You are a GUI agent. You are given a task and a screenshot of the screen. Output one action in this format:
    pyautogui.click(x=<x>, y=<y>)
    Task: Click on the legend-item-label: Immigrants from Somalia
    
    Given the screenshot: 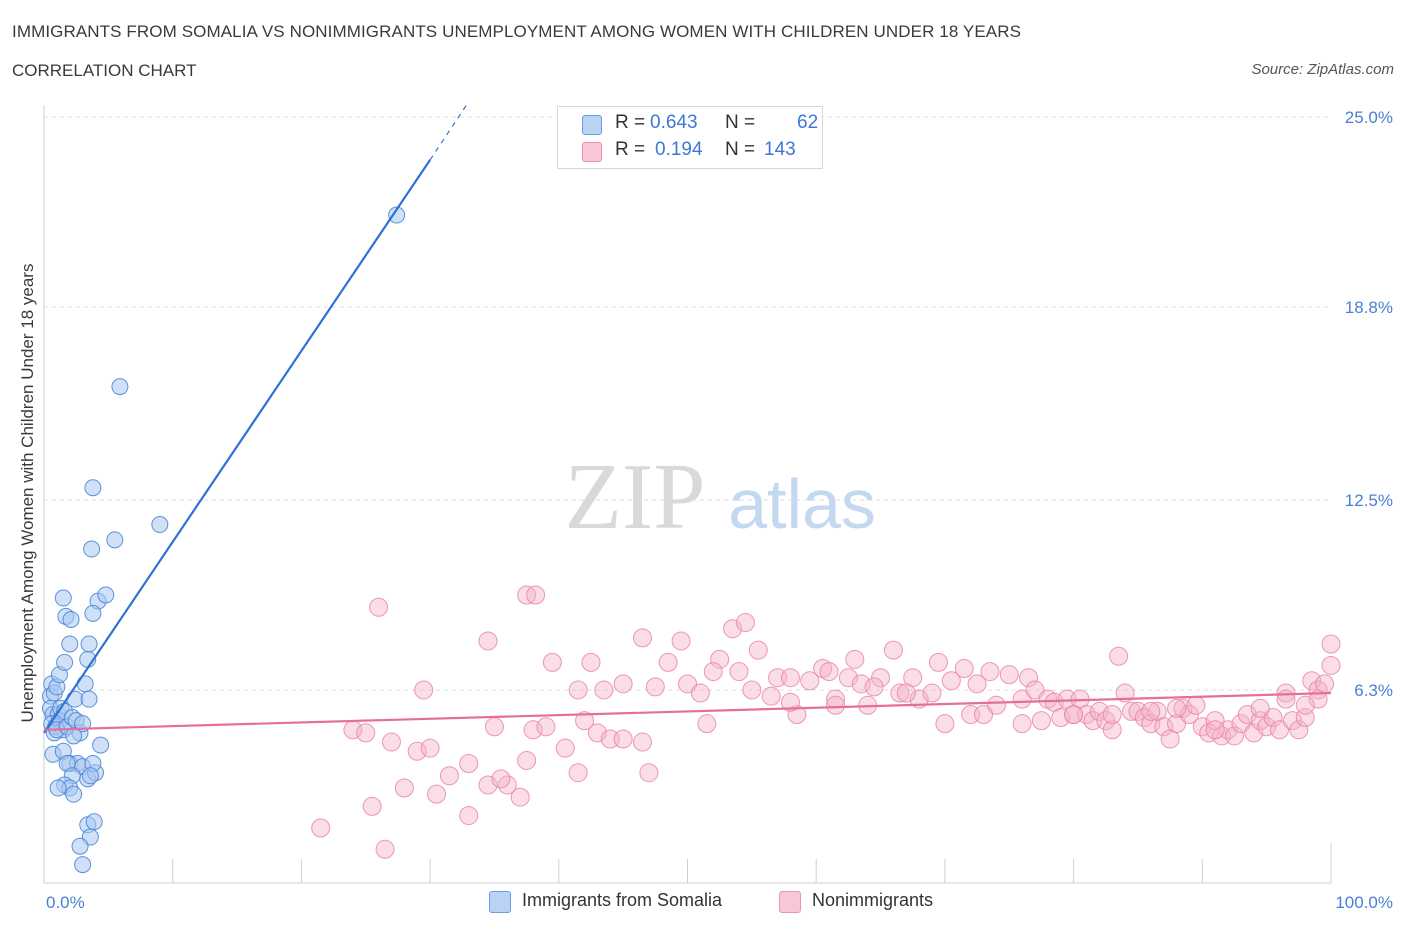 What is the action you would take?
    pyautogui.click(x=622, y=900)
    